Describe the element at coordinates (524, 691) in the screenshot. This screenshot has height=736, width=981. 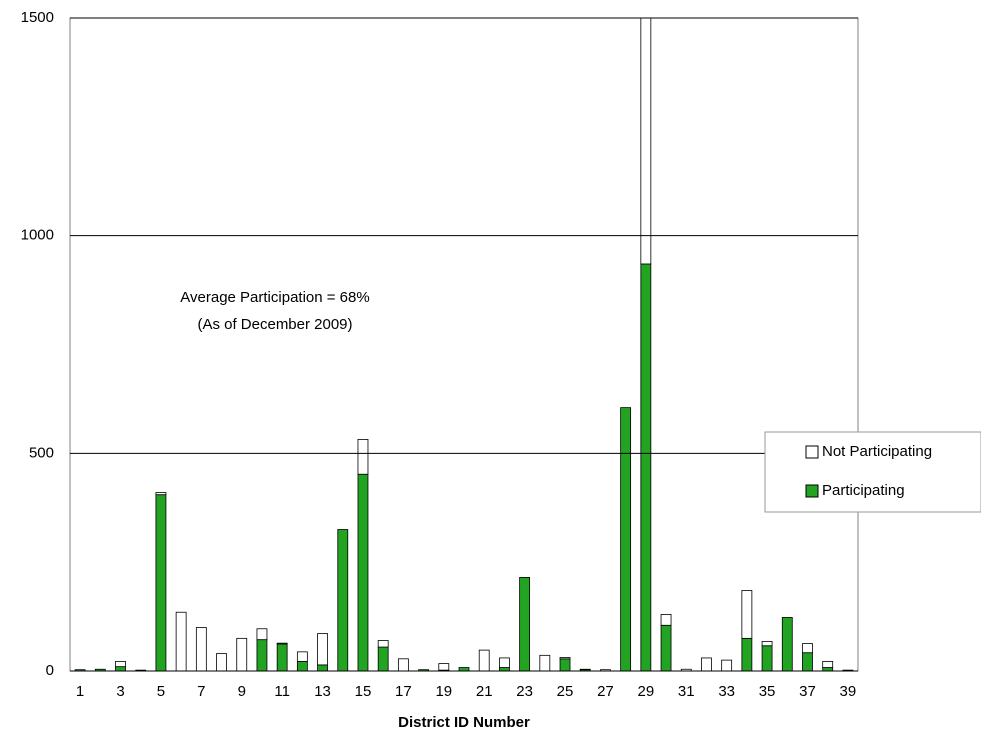
I see `x-tick-label: 23` at that location.